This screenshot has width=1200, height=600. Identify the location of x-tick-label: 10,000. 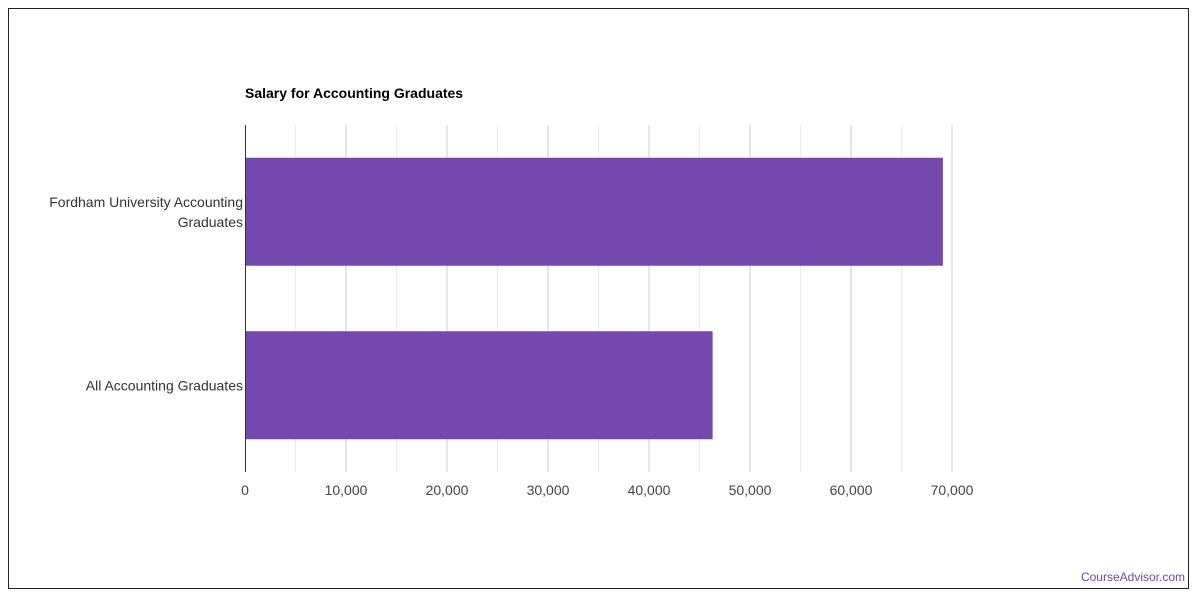
(346, 490).